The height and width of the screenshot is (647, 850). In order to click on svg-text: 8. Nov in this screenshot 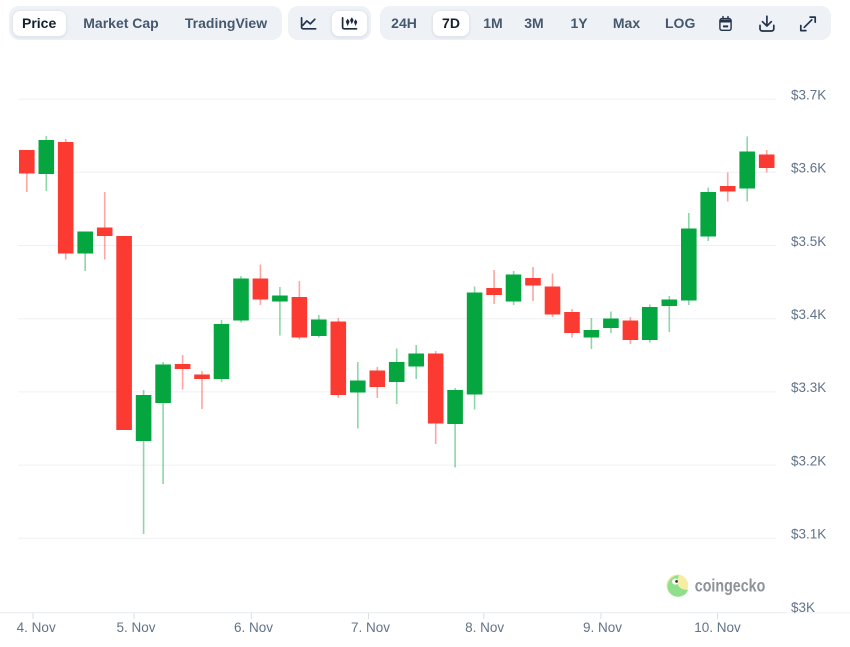, I will do `click(484, 627)`.